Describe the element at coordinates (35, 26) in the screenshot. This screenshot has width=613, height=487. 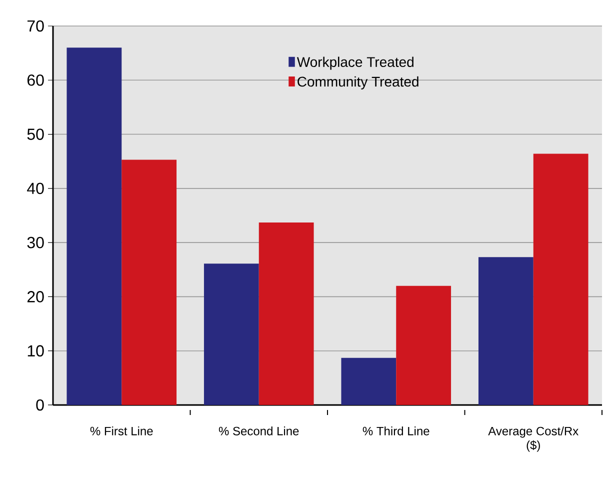
I see `y-tick-label: 70` at that location.